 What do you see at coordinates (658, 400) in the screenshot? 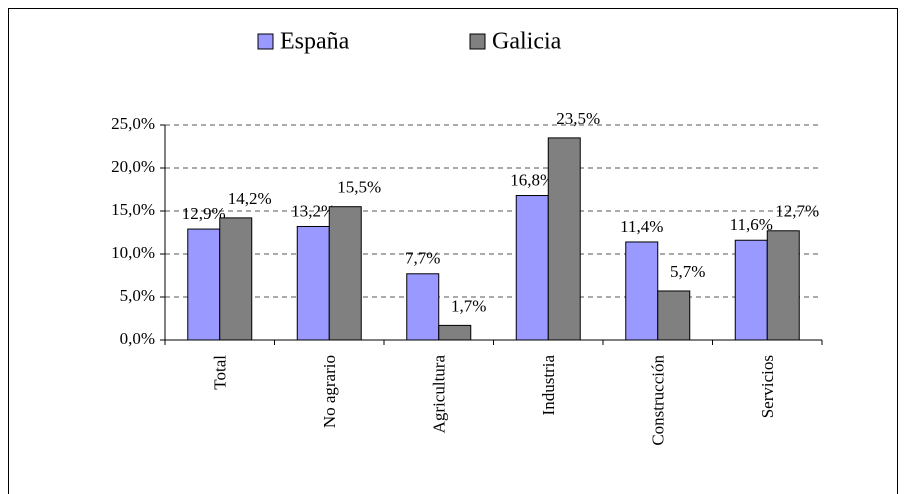
I see `x-tick-label: Construcción` at bounding box center [658, 400].